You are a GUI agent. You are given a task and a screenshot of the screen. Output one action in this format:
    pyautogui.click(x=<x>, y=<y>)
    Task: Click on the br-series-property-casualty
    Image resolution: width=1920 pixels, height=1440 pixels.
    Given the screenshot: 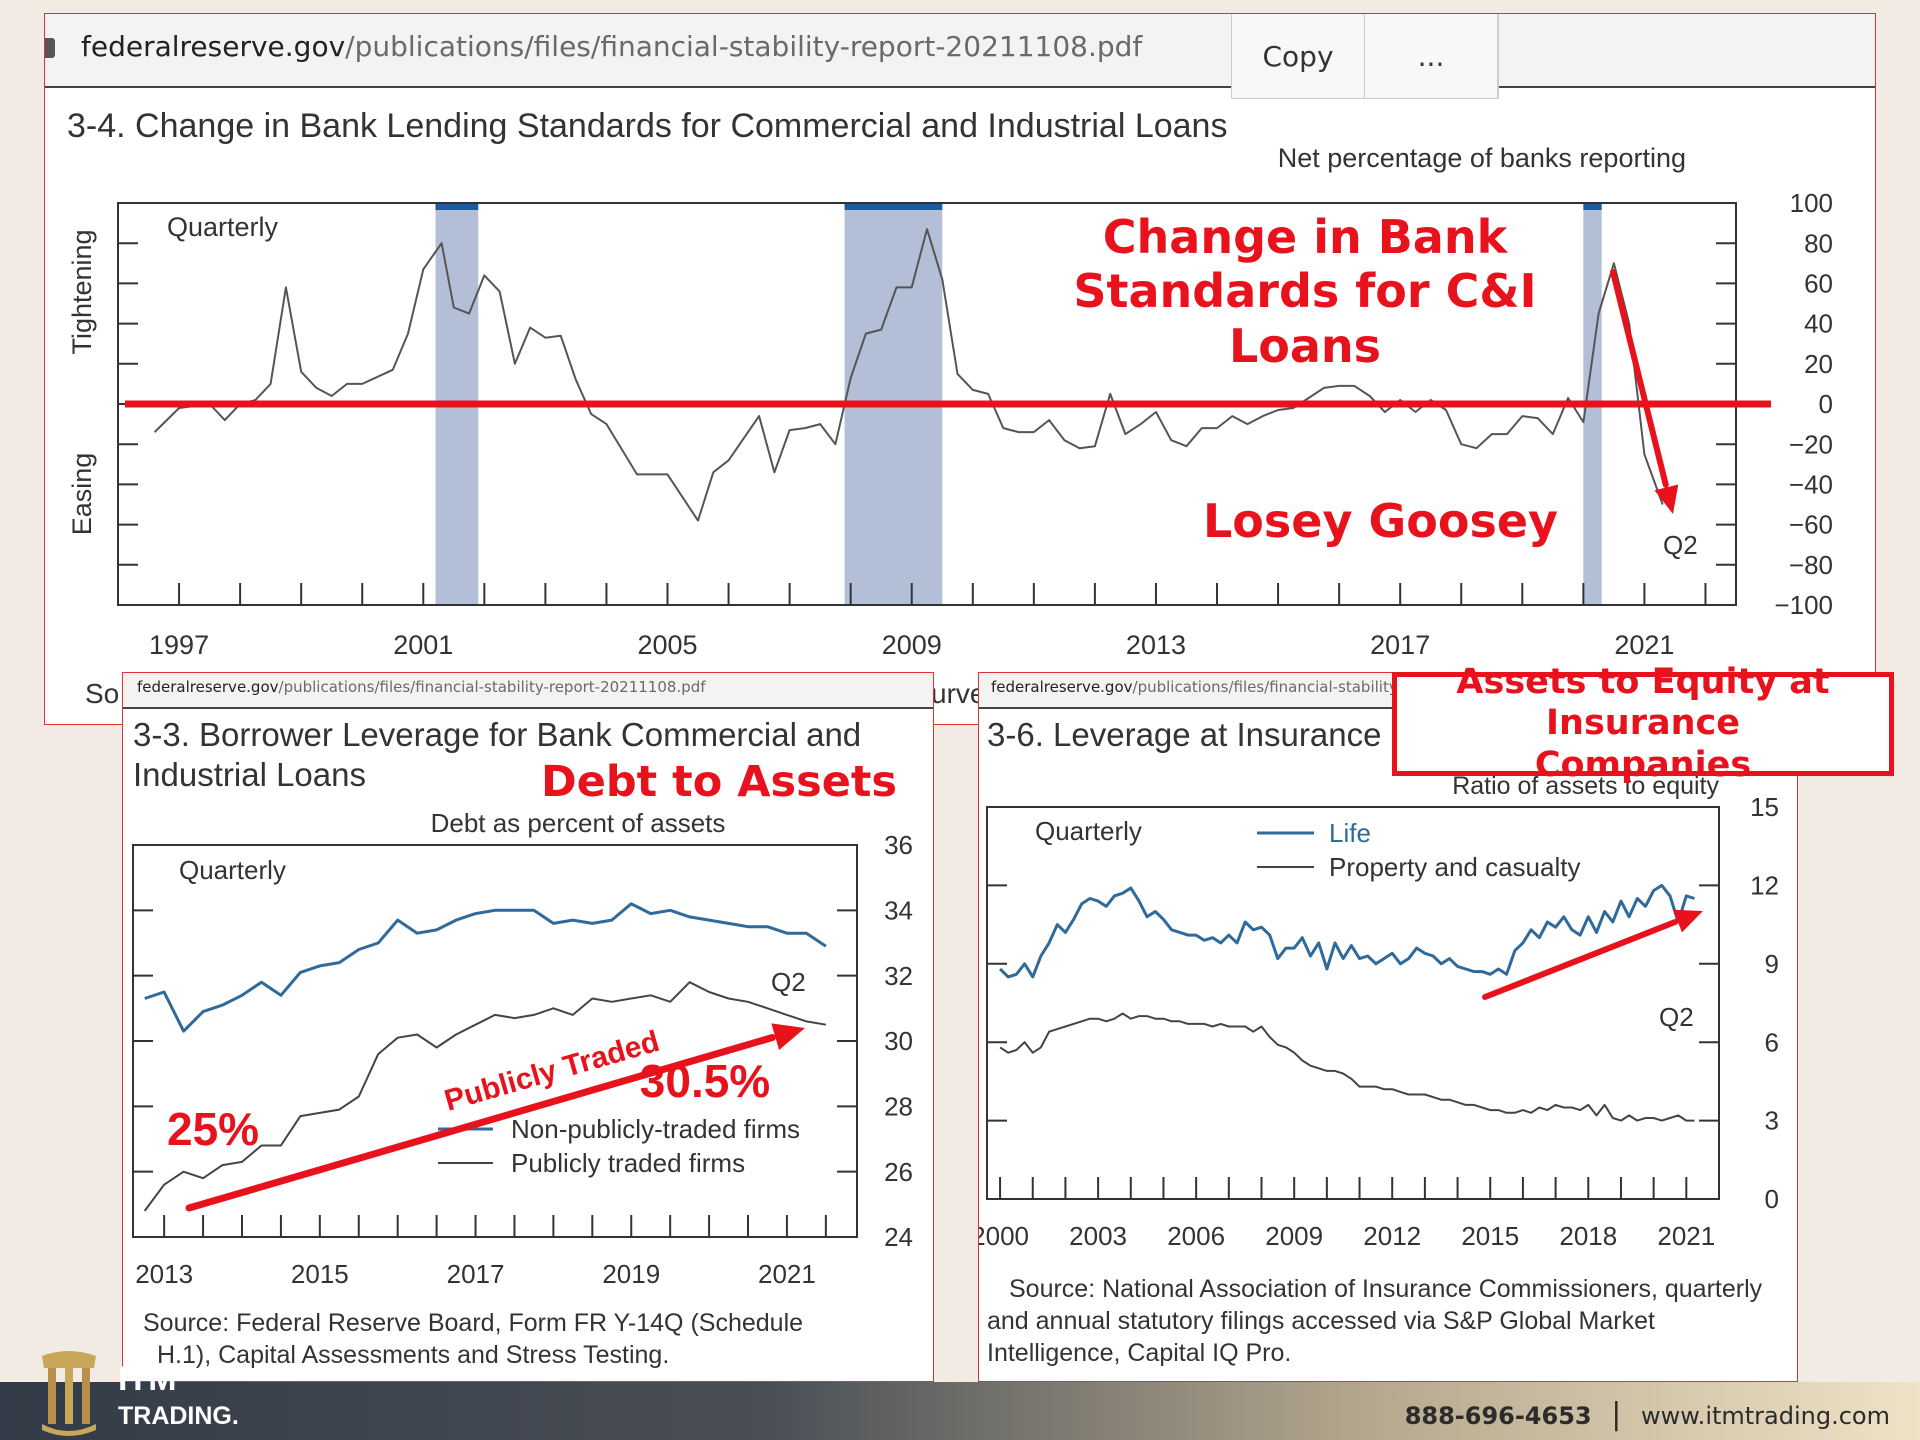 What is the action you would take?
    pyautogui.click(x=1347, y=1067)
    